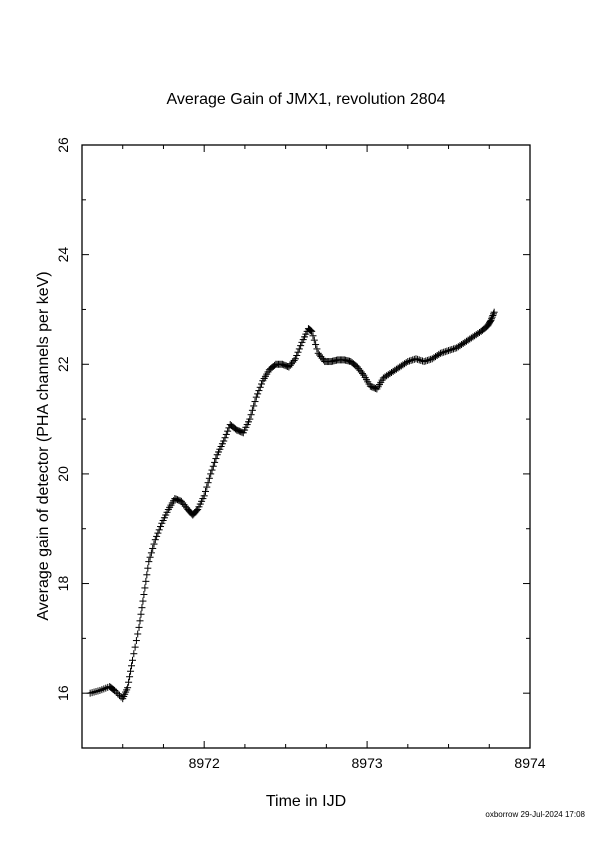 This screenshot has width=595, height=842. Describe the element at coordinates (63, 693) in the screenshot. I see `y-tick-label: 16` at that location.